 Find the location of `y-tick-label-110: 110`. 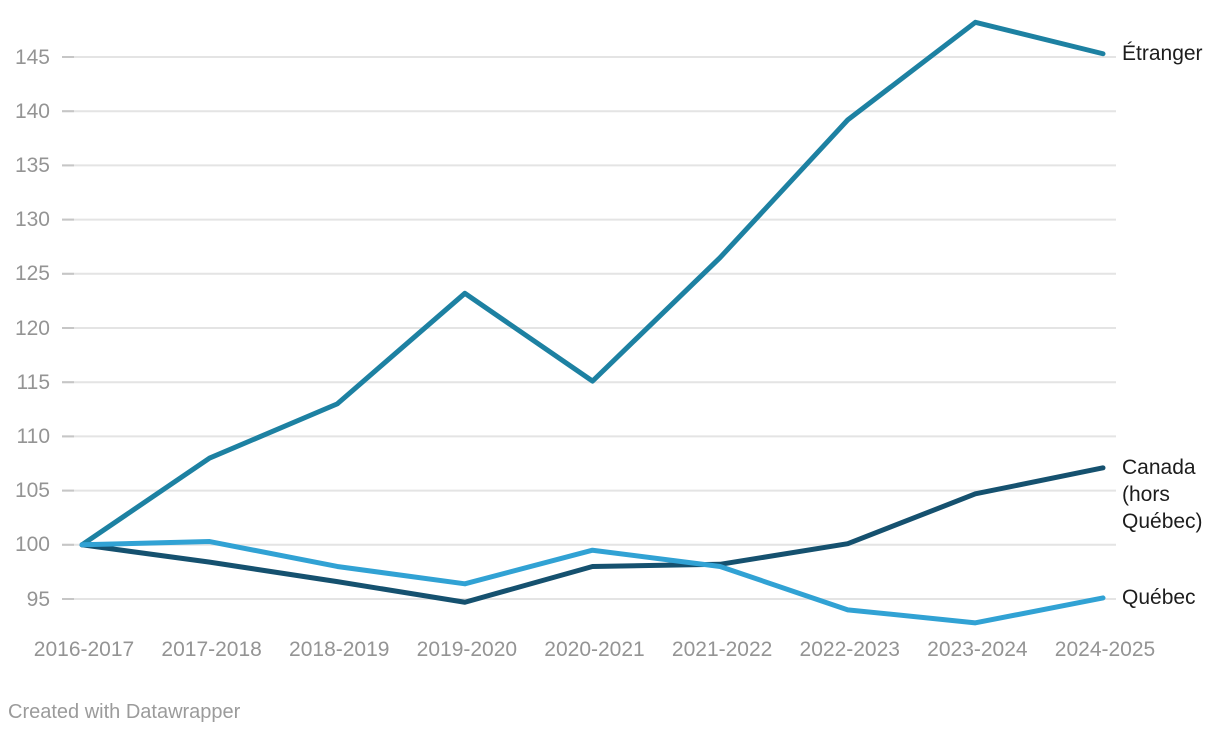

y-tick-label-110: 110 is located at coordinates (33, 436).